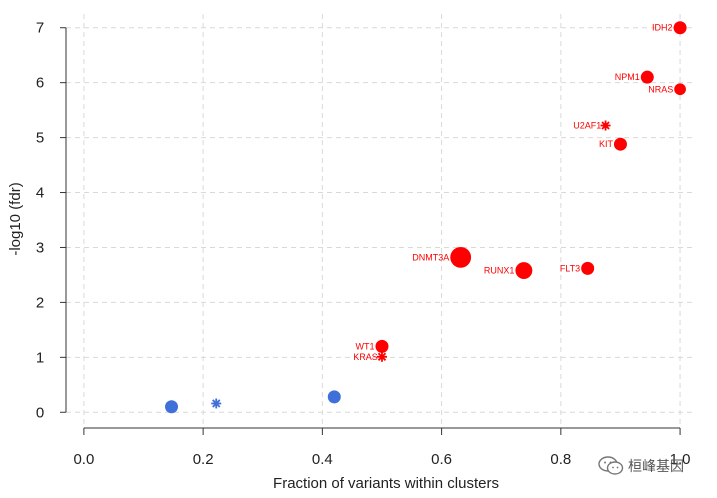 Image resolution: width=717 pixels, height=498 pixels. I want to click on point-label: NRAS, so click(660, 89).